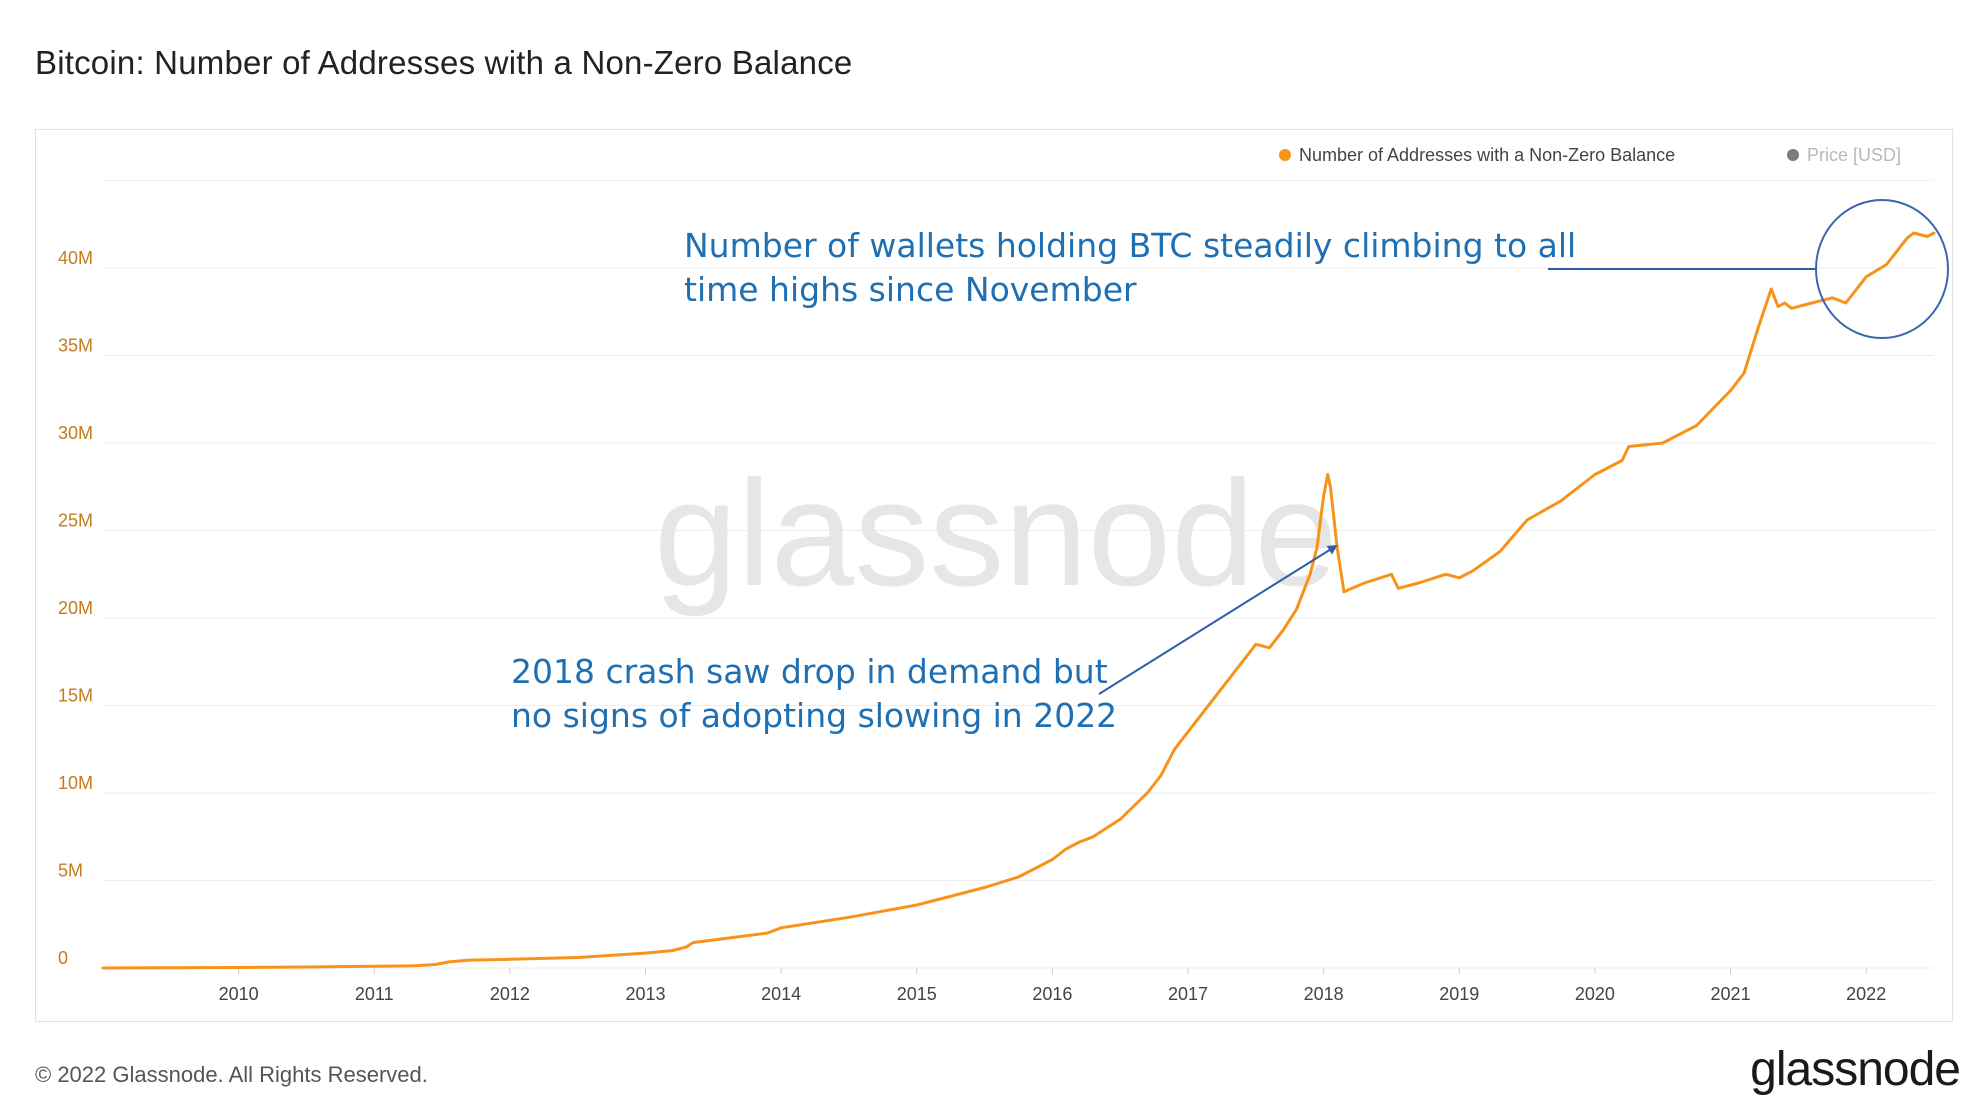 The height and width of the screenshot is (1118, 1986). Describe the element at coordinates (1731, 994) in the screenshot. I see `x-tick-label: 2021` at that location.